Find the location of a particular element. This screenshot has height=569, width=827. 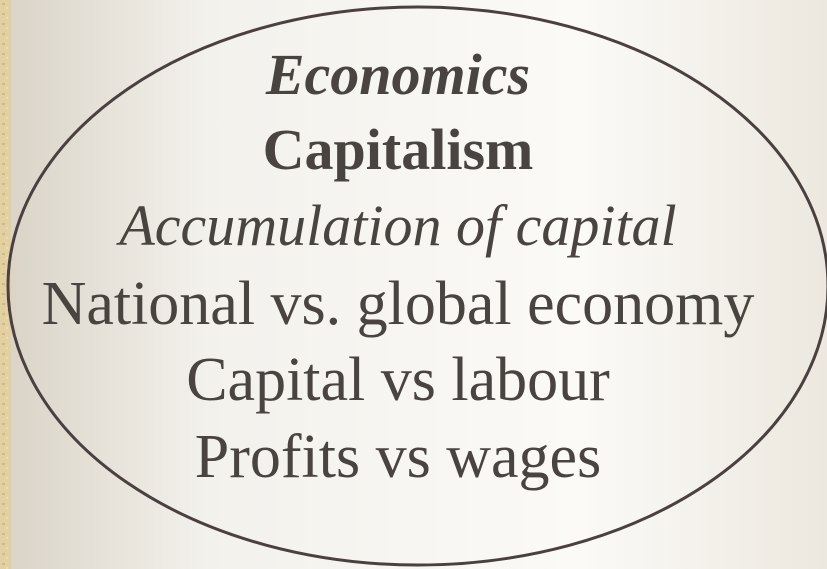

line-profits-wages: Profits vs wages is located at coordinates (398, 457).